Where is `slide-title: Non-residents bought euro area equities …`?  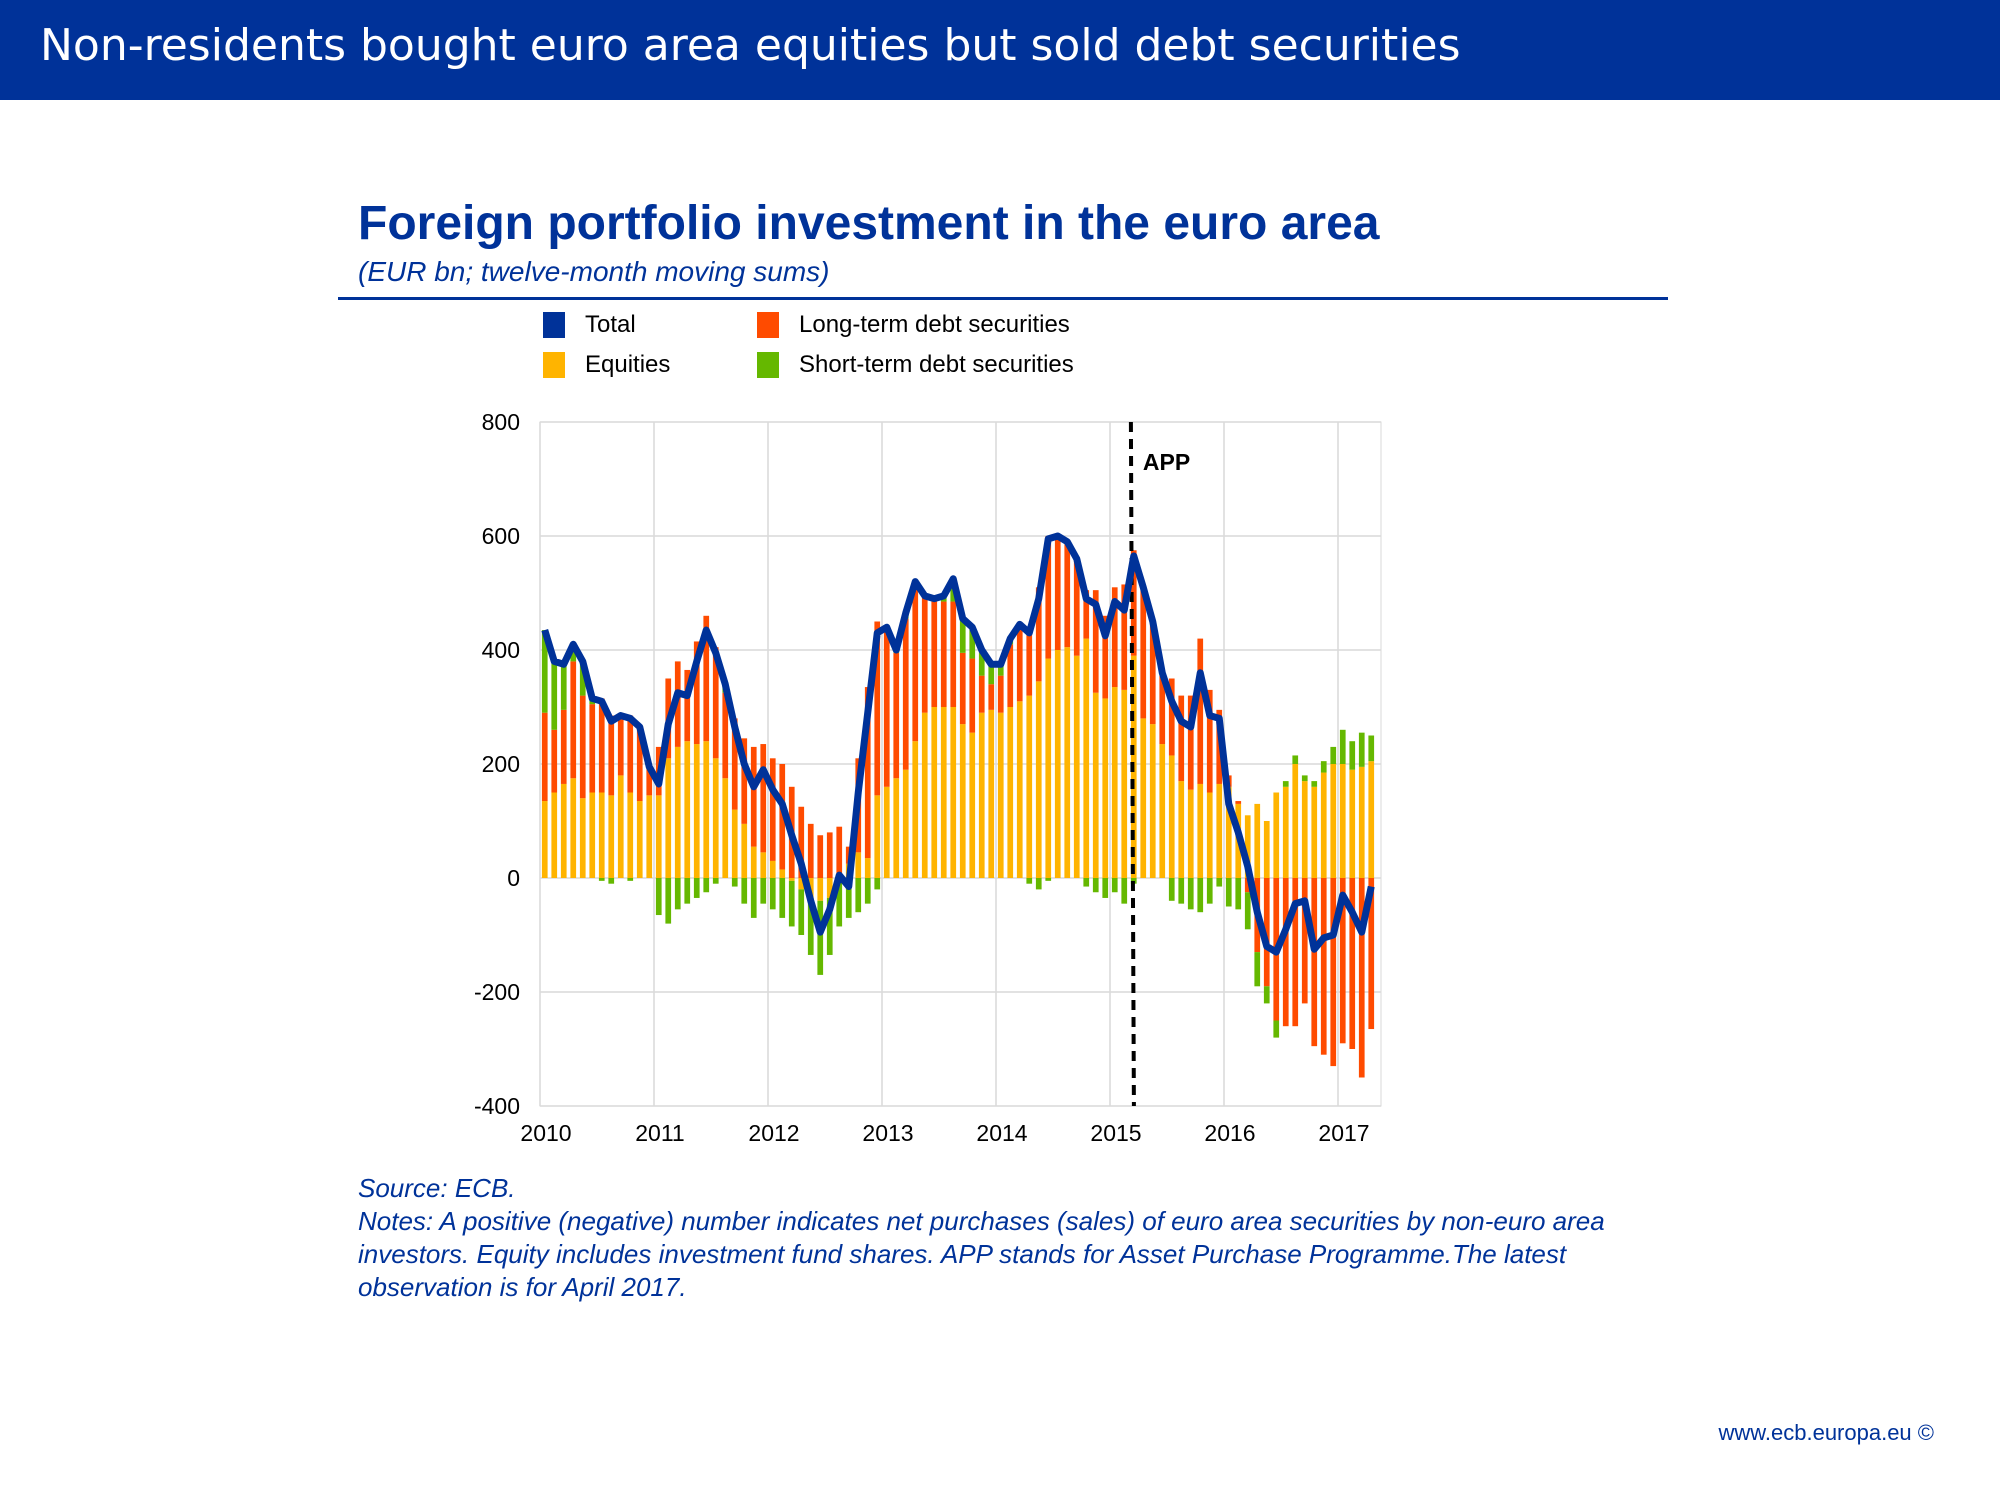
slide-title: Non-residents bought euro area equities … is located at coordinates (750, 45).